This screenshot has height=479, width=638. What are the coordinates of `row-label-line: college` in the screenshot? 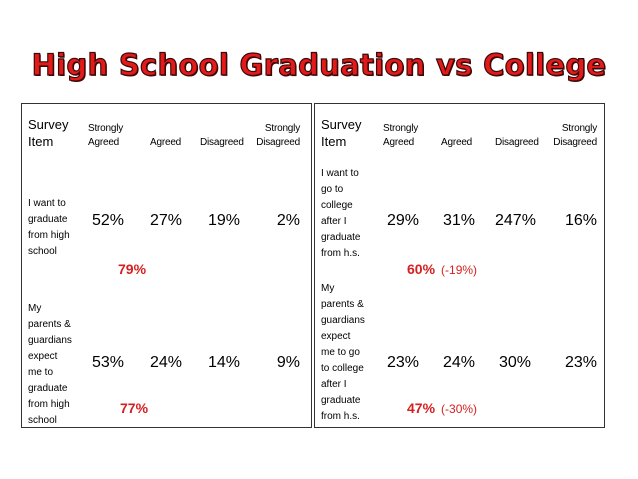 It's located at (337, 205).